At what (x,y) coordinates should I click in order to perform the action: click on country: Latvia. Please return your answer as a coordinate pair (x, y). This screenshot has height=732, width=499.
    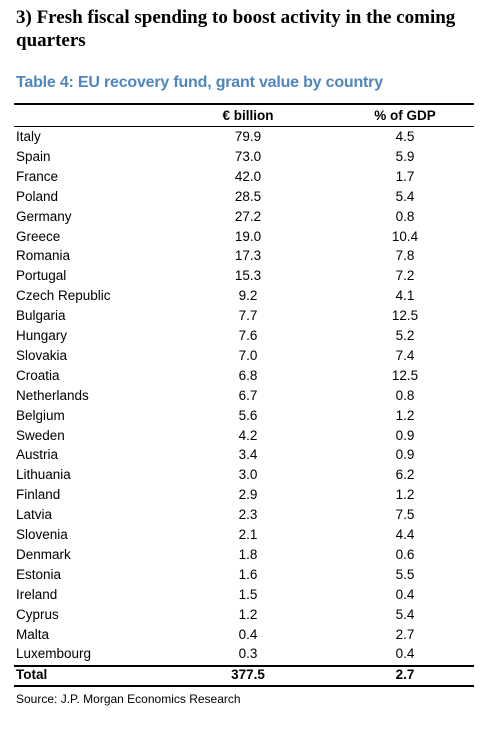
    Looking at the image, I should click on (34, 515).